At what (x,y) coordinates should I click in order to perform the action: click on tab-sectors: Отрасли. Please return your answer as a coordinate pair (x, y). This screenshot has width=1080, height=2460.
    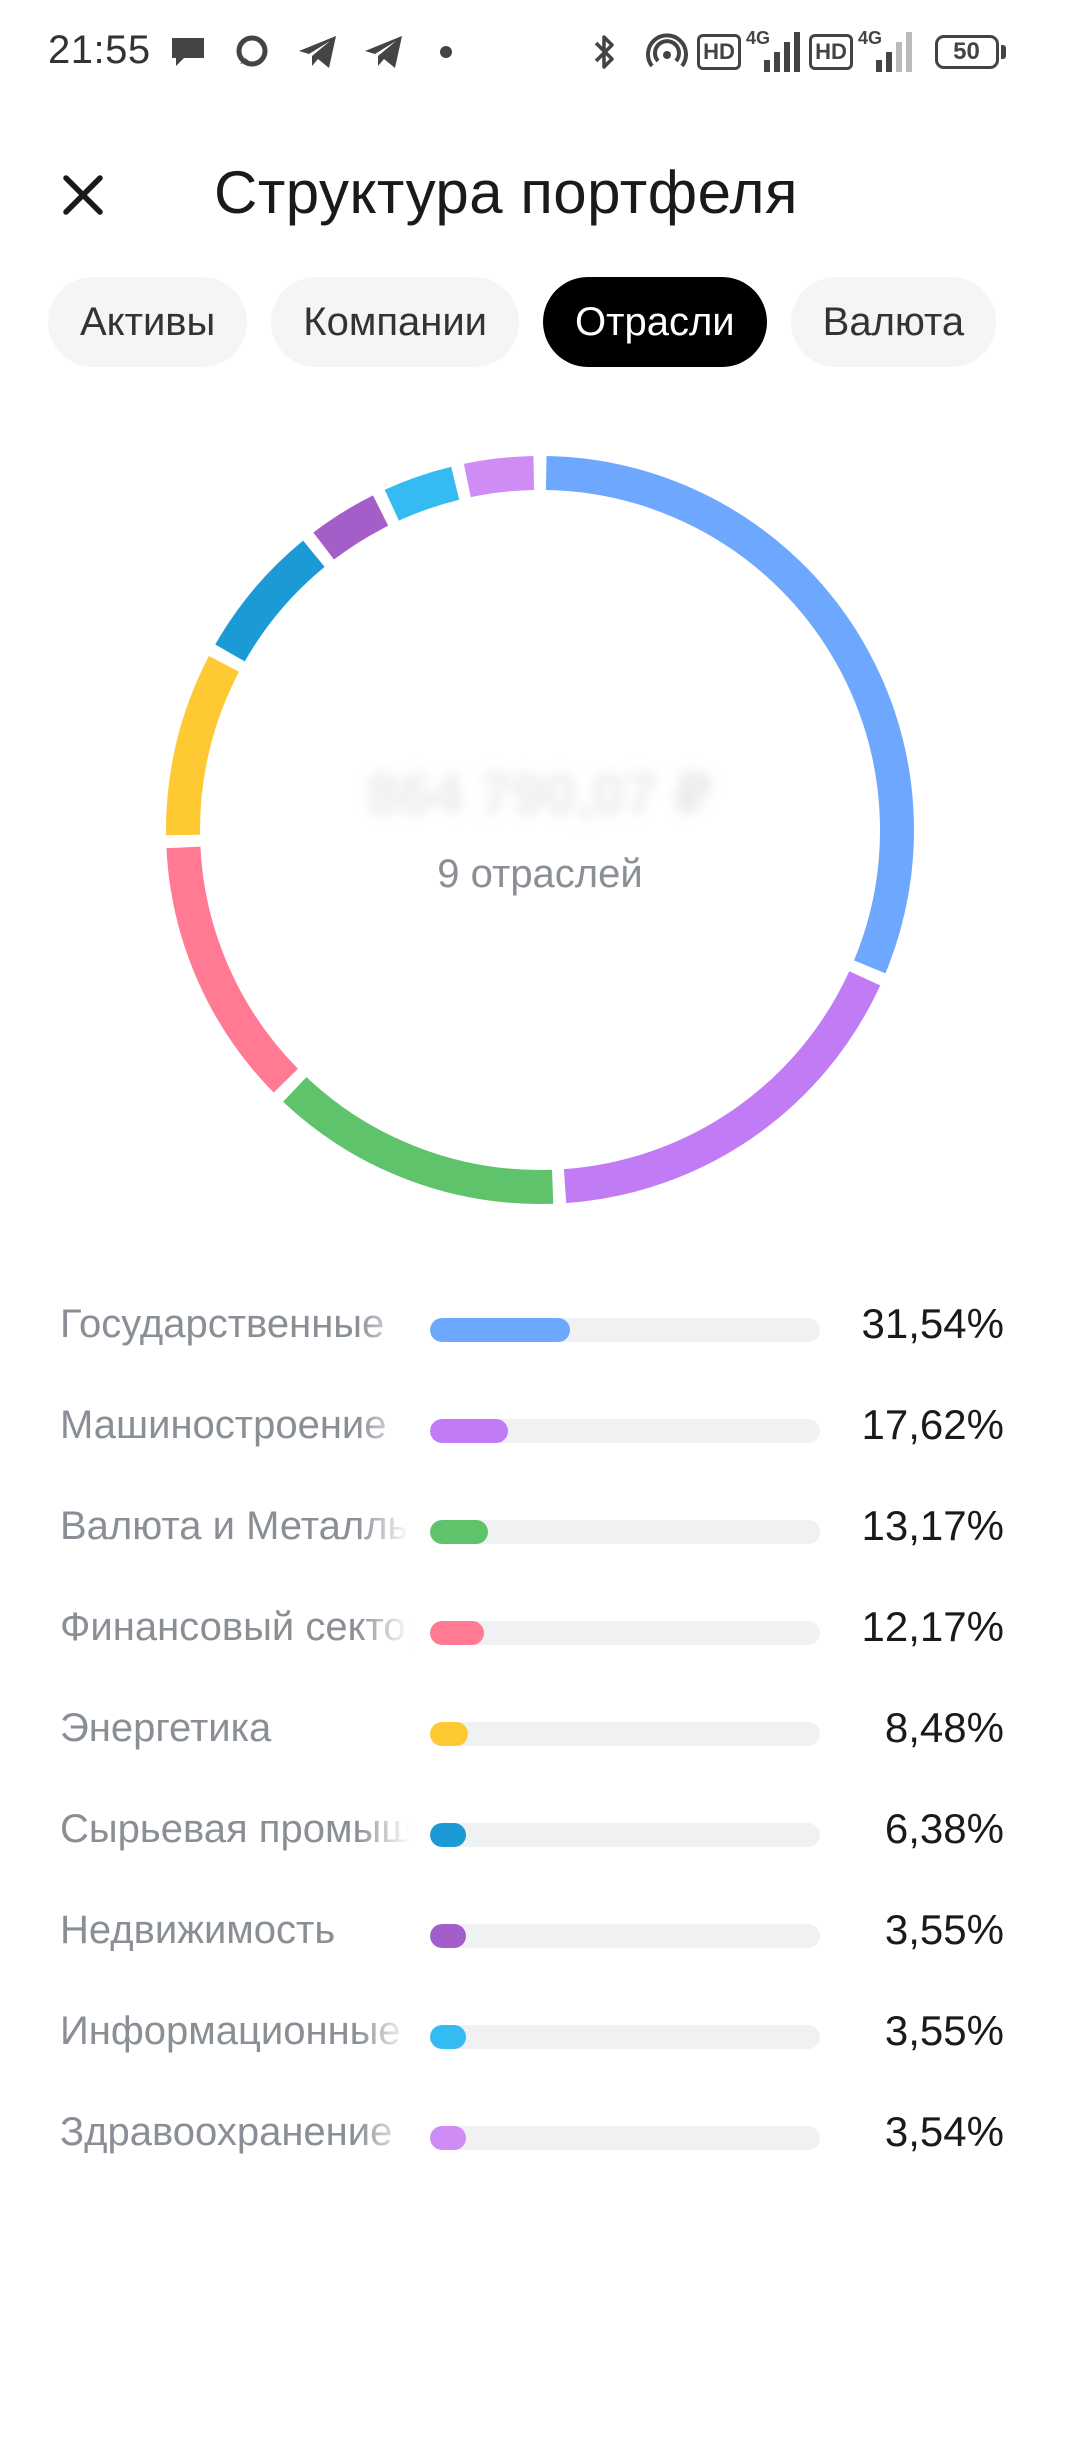
    Looking at the image, I should click on (655, 322).